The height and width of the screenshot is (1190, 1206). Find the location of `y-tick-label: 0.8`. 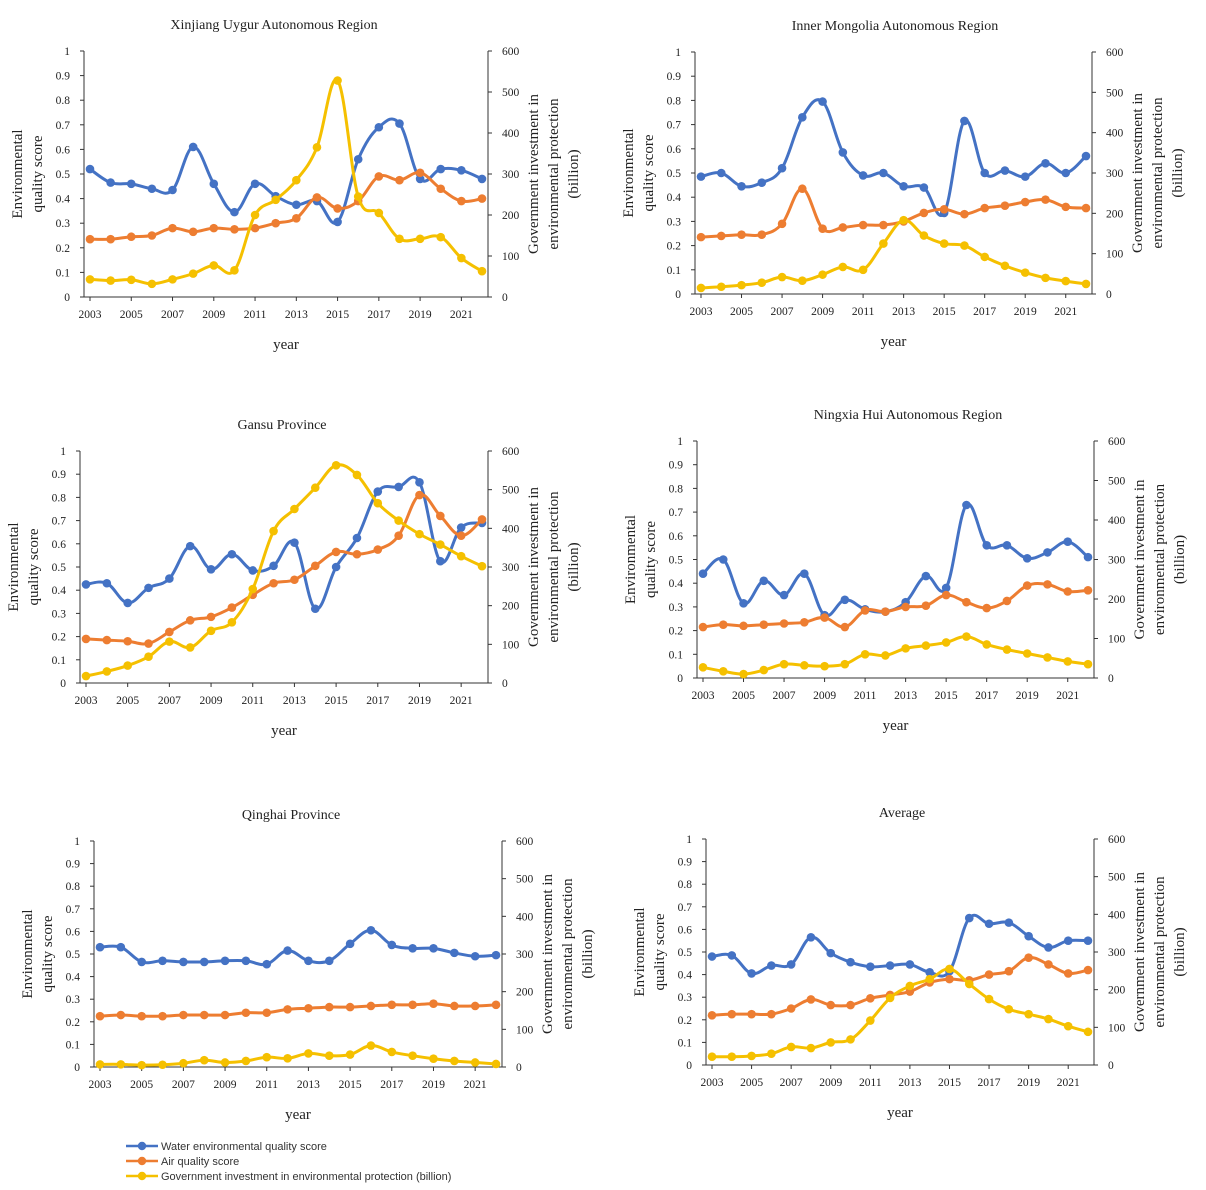

y-tick-label: 0.8 is located at coordinates (59, 498).